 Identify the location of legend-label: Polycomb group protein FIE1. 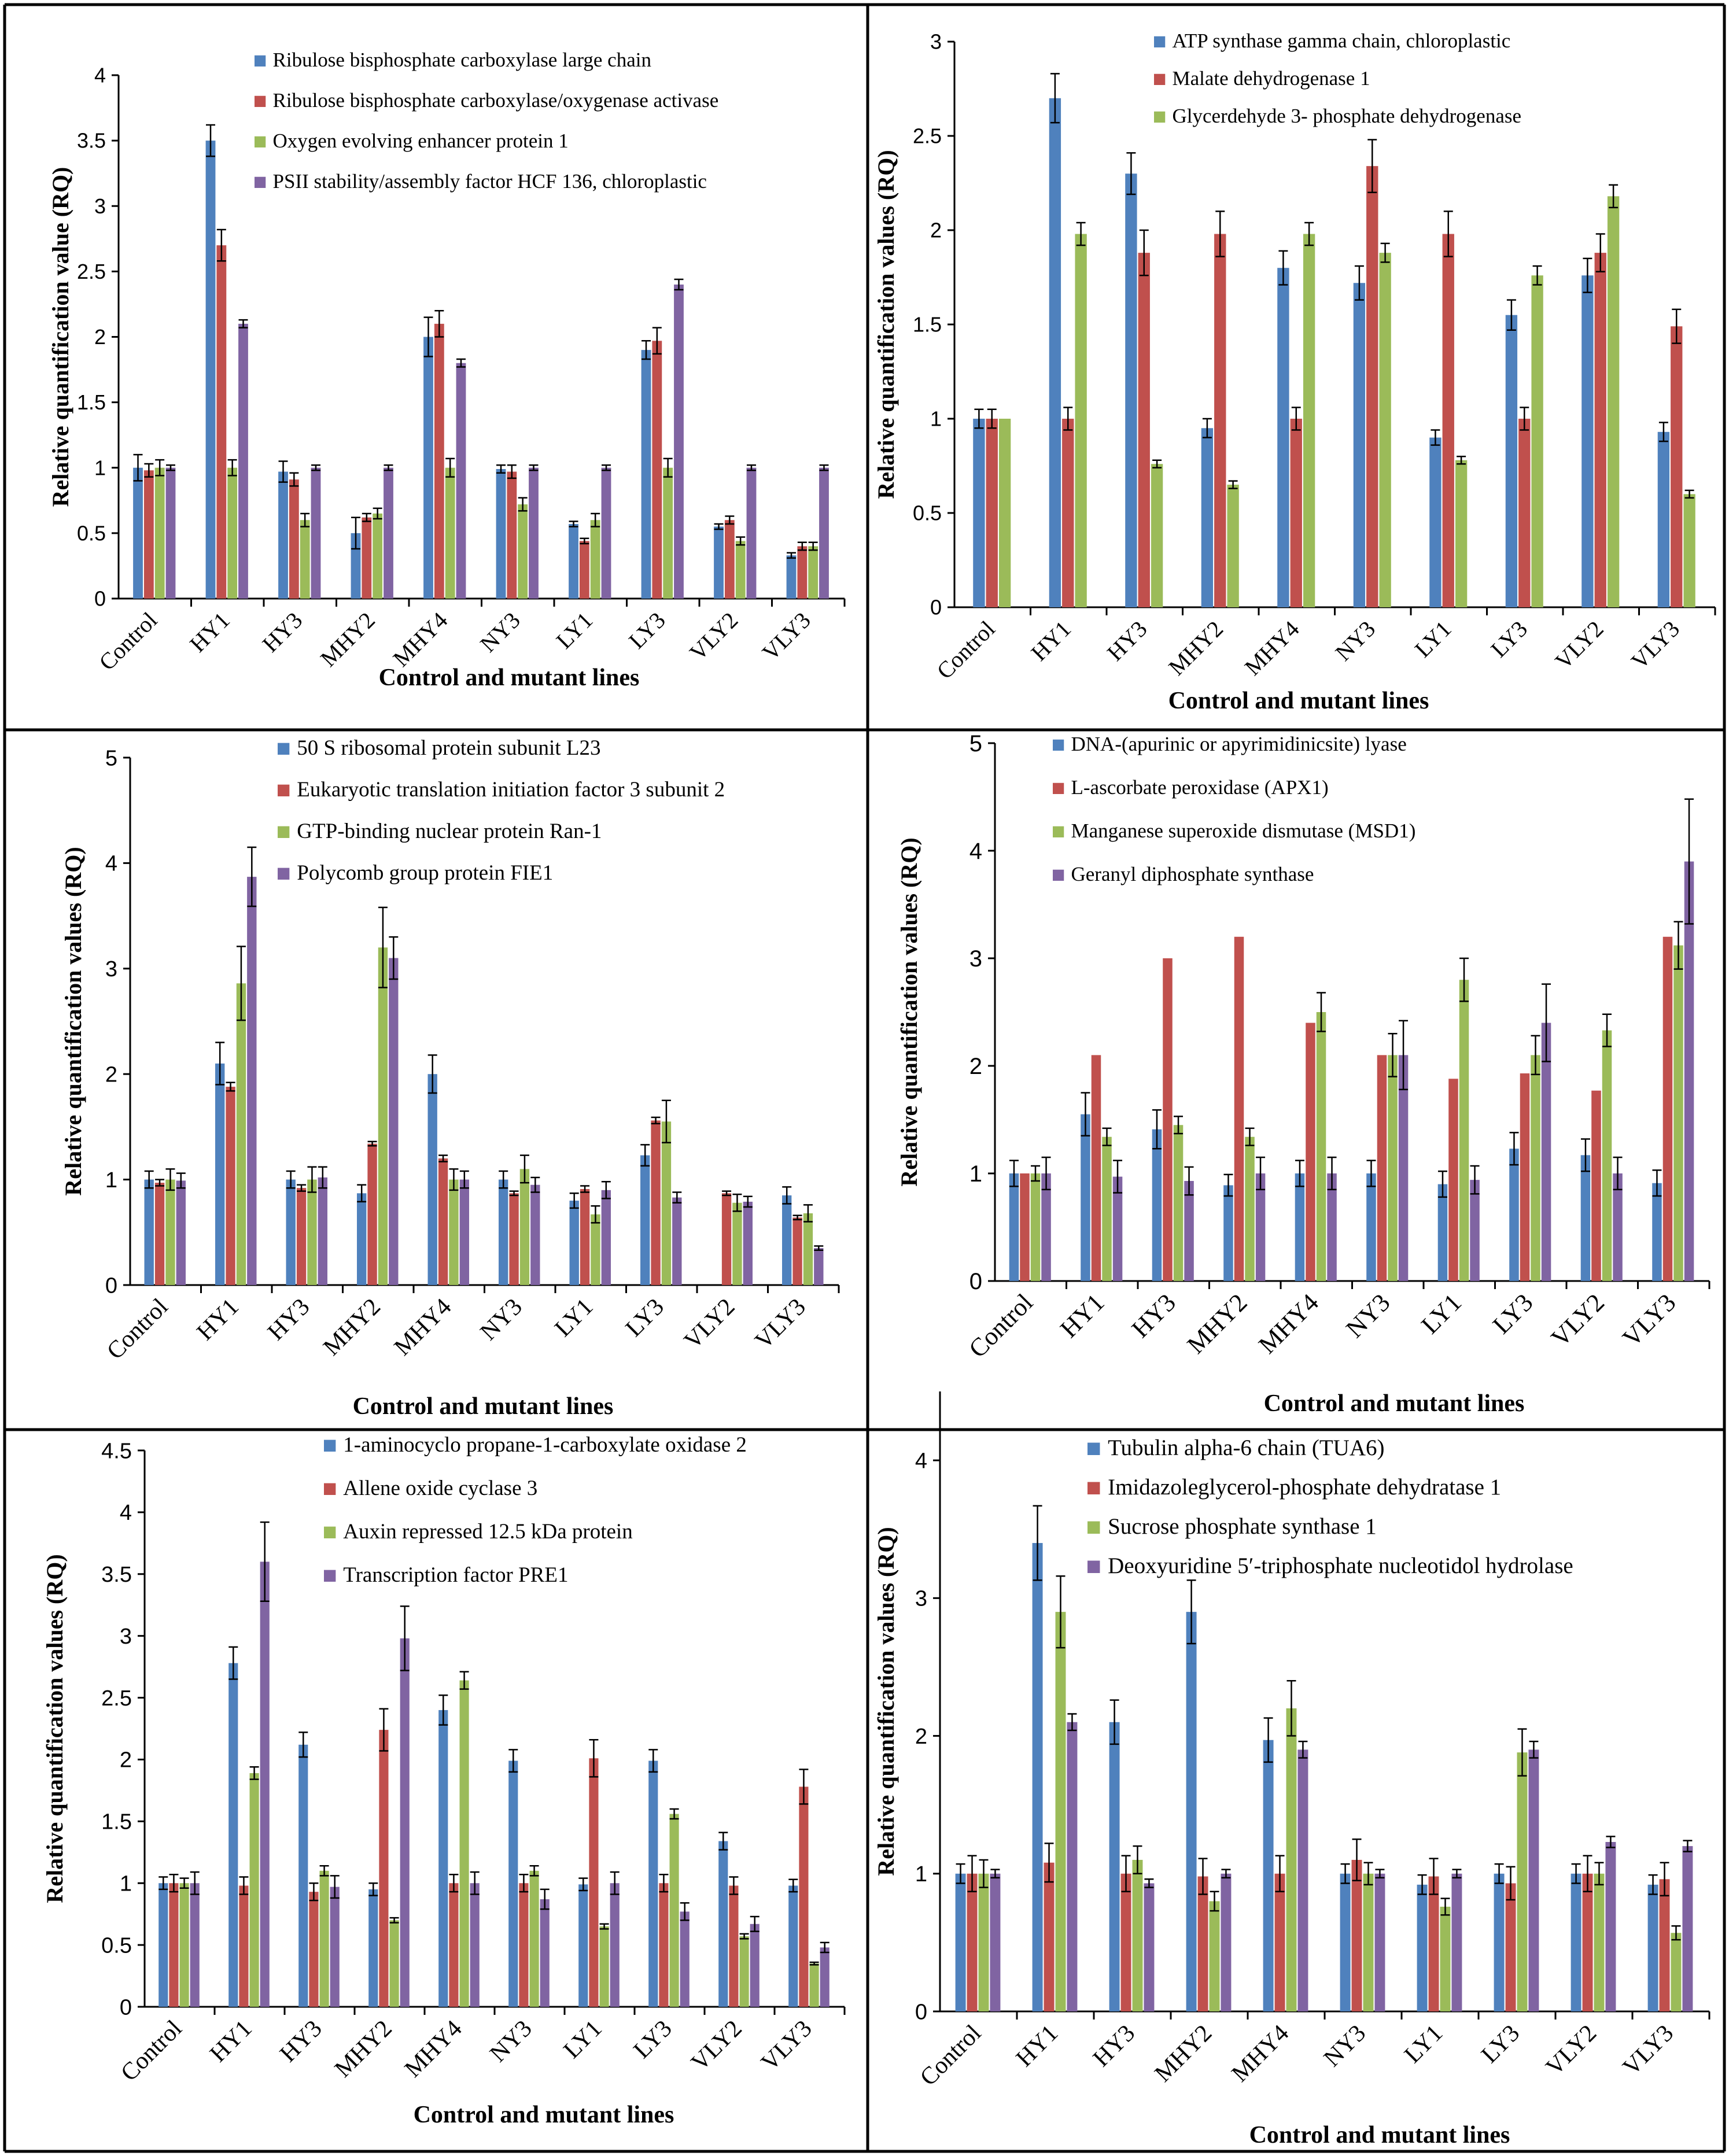
(425, 873).